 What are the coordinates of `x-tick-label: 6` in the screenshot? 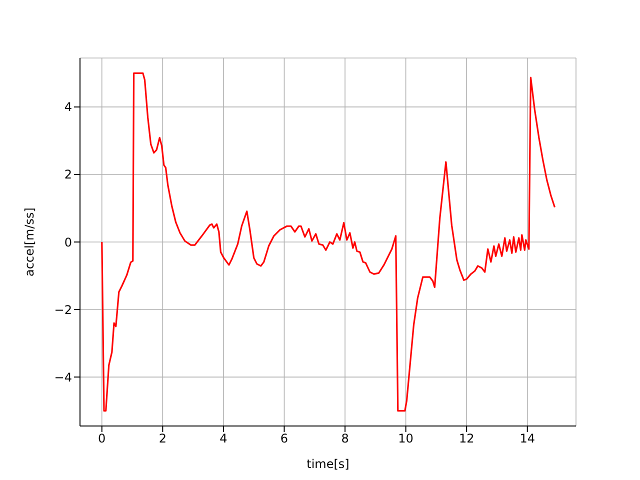 It's located at (284, 439).